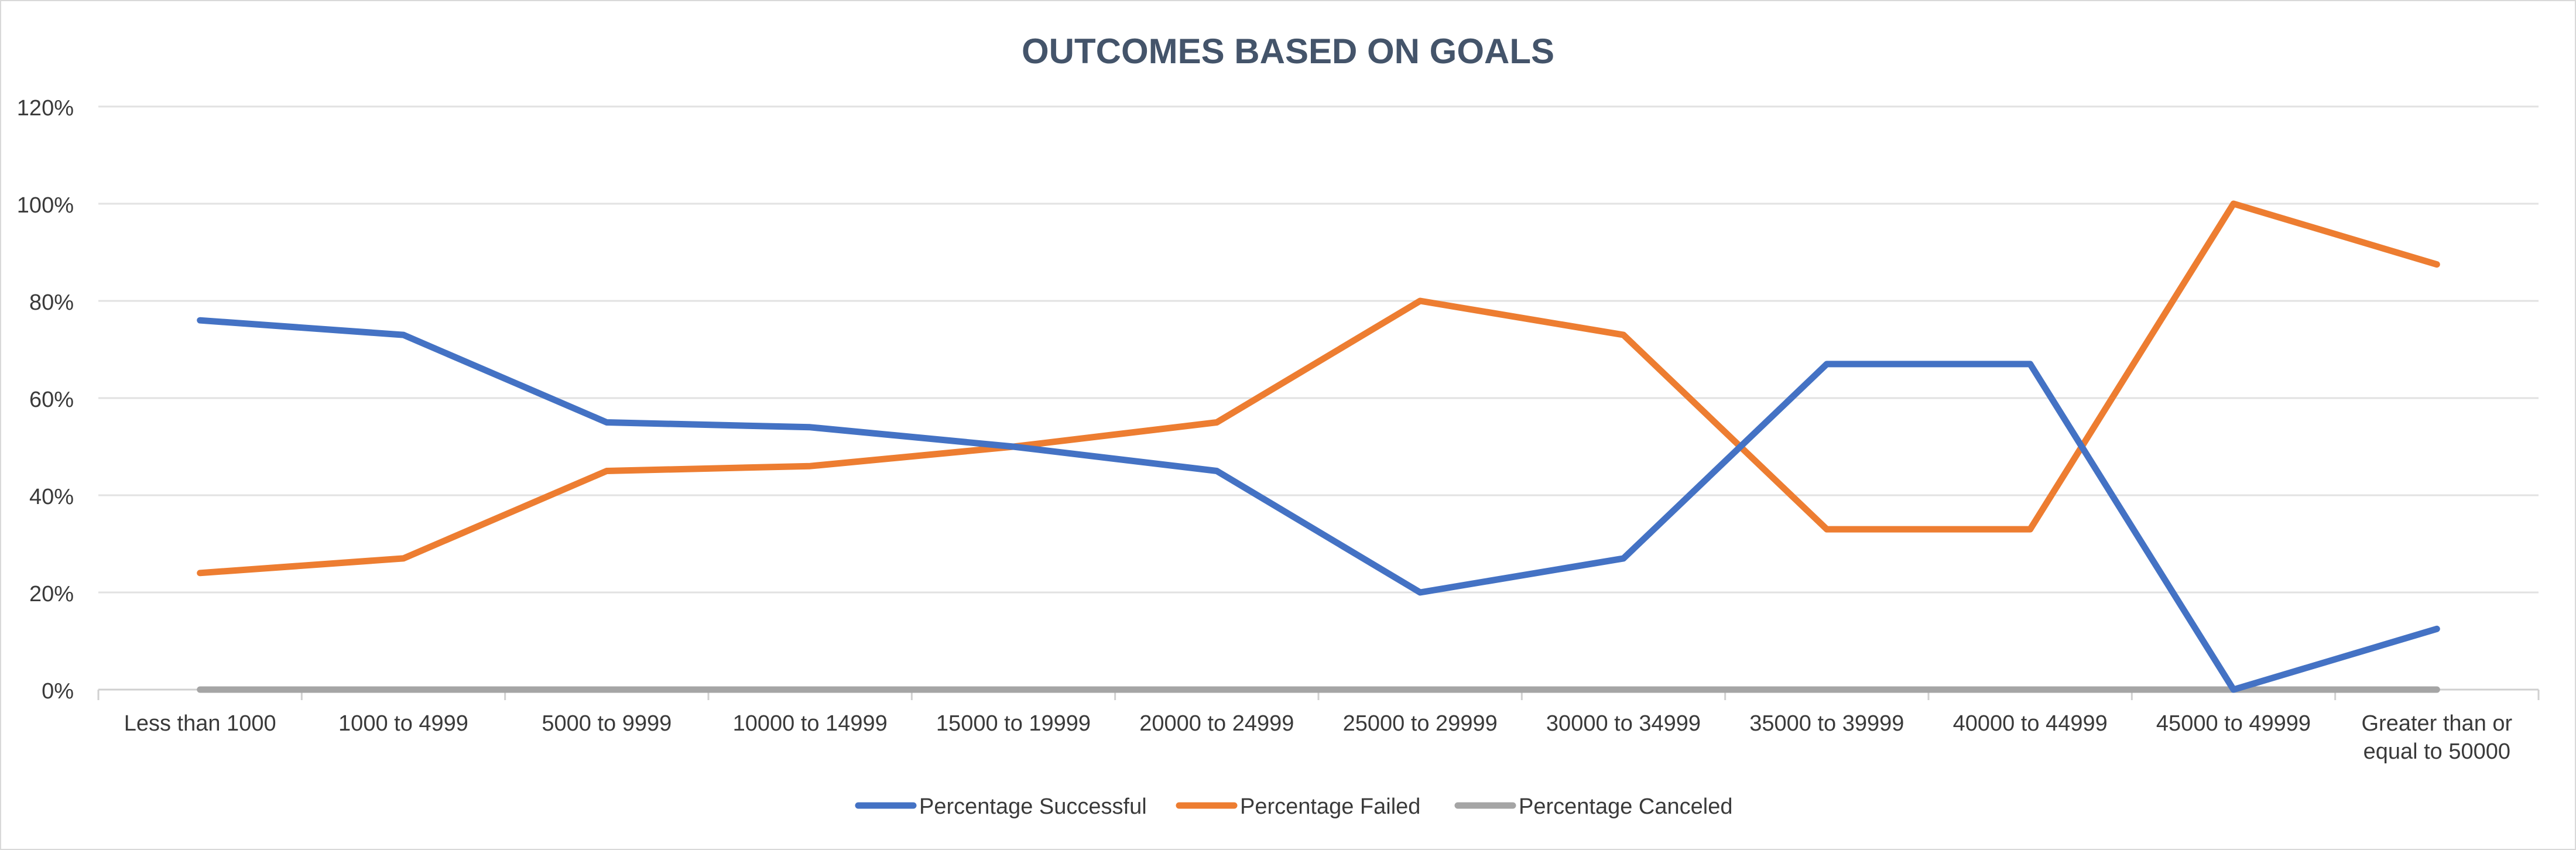  What do you see at coordinates (51, 497) in the screenshot?
I see `y-tick-label: 40%` at bounding box center [51, 497].